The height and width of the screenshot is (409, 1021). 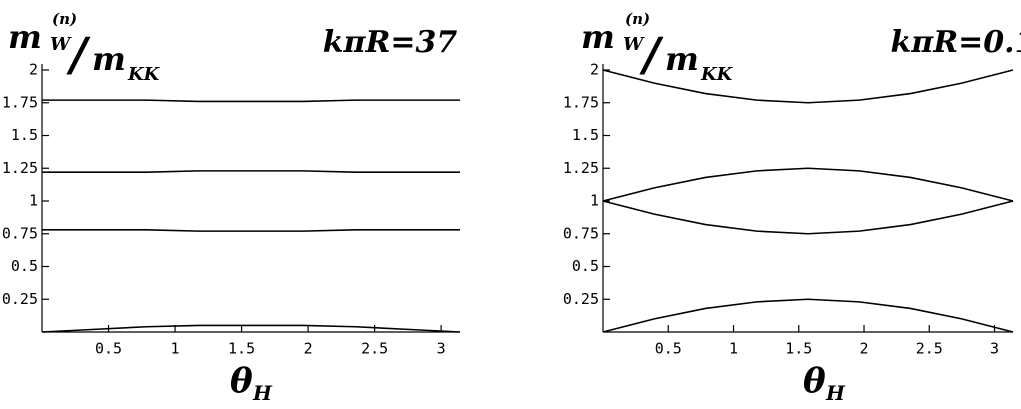 What do you see at coordinates (390, 42) in the screenshot?
I see `chart-title: kπR=37` at bounding box center [390, 42].